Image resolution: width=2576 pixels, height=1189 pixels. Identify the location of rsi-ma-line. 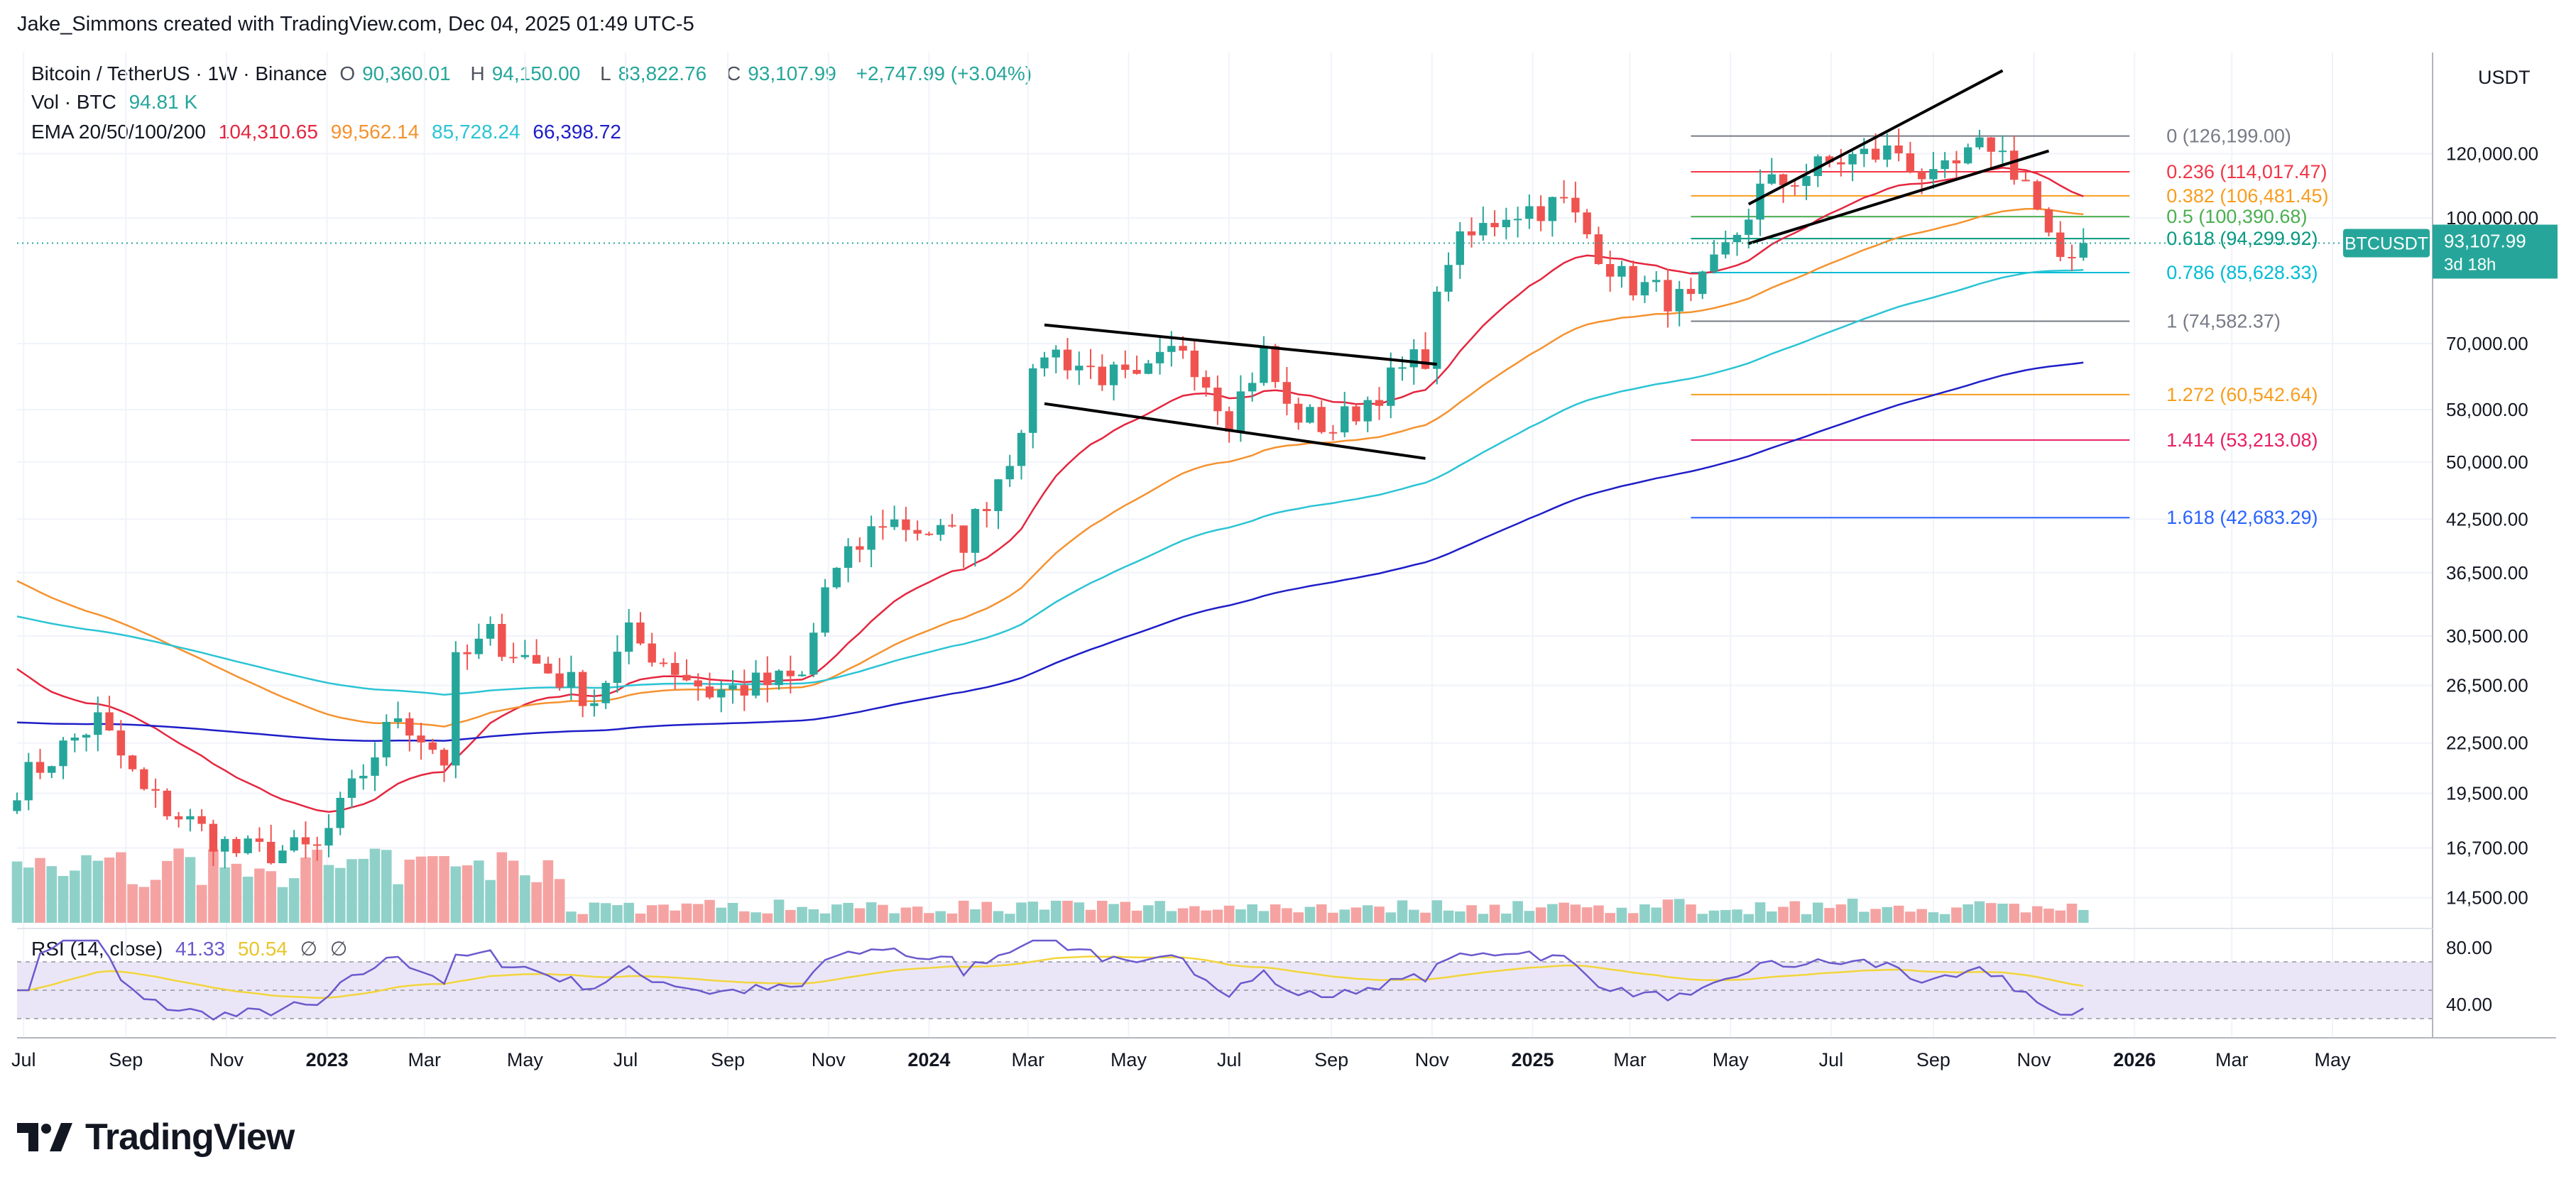
(1050, 977).